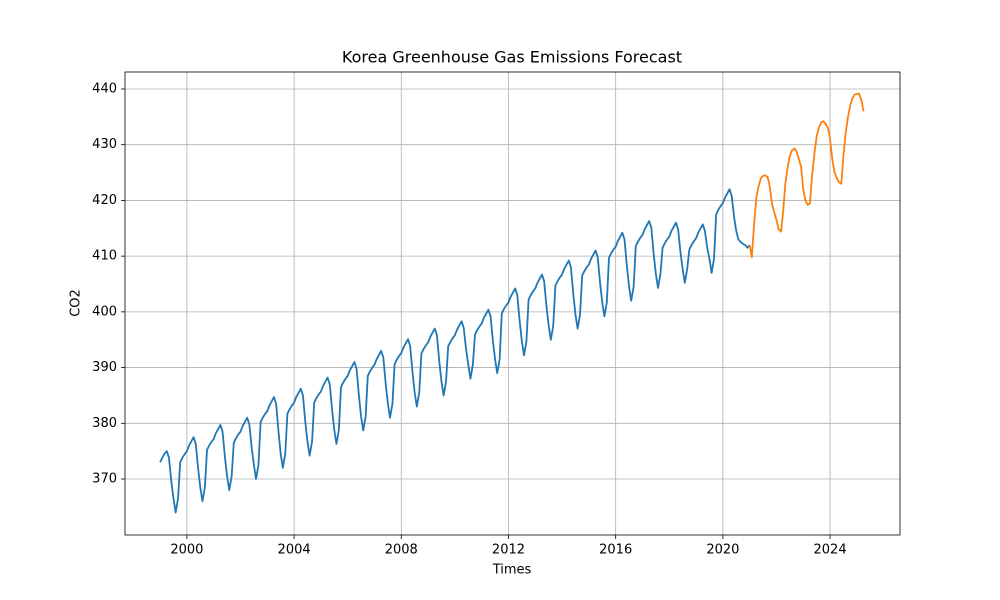  What do you see at coordinates (294, 550) in the screenshot?
I see `x-tick-label: 2004` at bounding box center [294, 550].